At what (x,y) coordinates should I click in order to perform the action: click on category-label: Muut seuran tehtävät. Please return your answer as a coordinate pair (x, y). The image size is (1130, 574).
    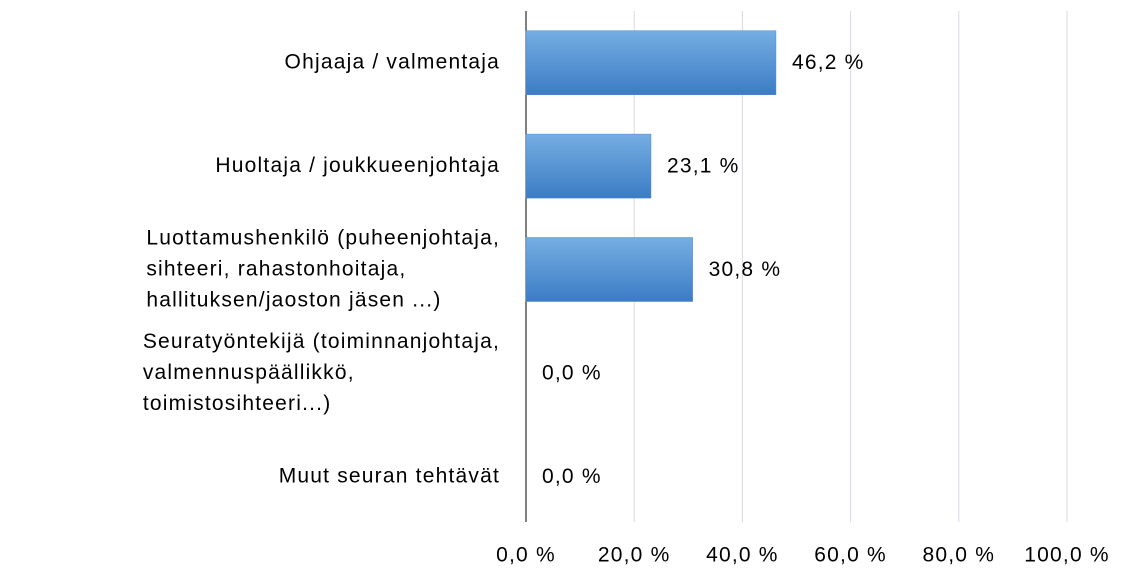
    Looking at the image, I should click on (389, 475).